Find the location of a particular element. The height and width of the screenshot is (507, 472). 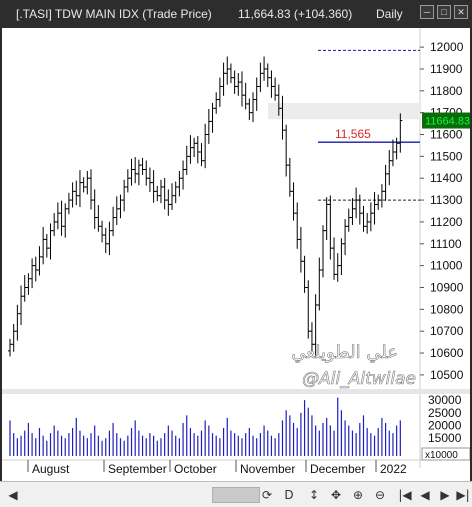

zoom-out-icon: ⊖ is located at coordinates (380, 495).